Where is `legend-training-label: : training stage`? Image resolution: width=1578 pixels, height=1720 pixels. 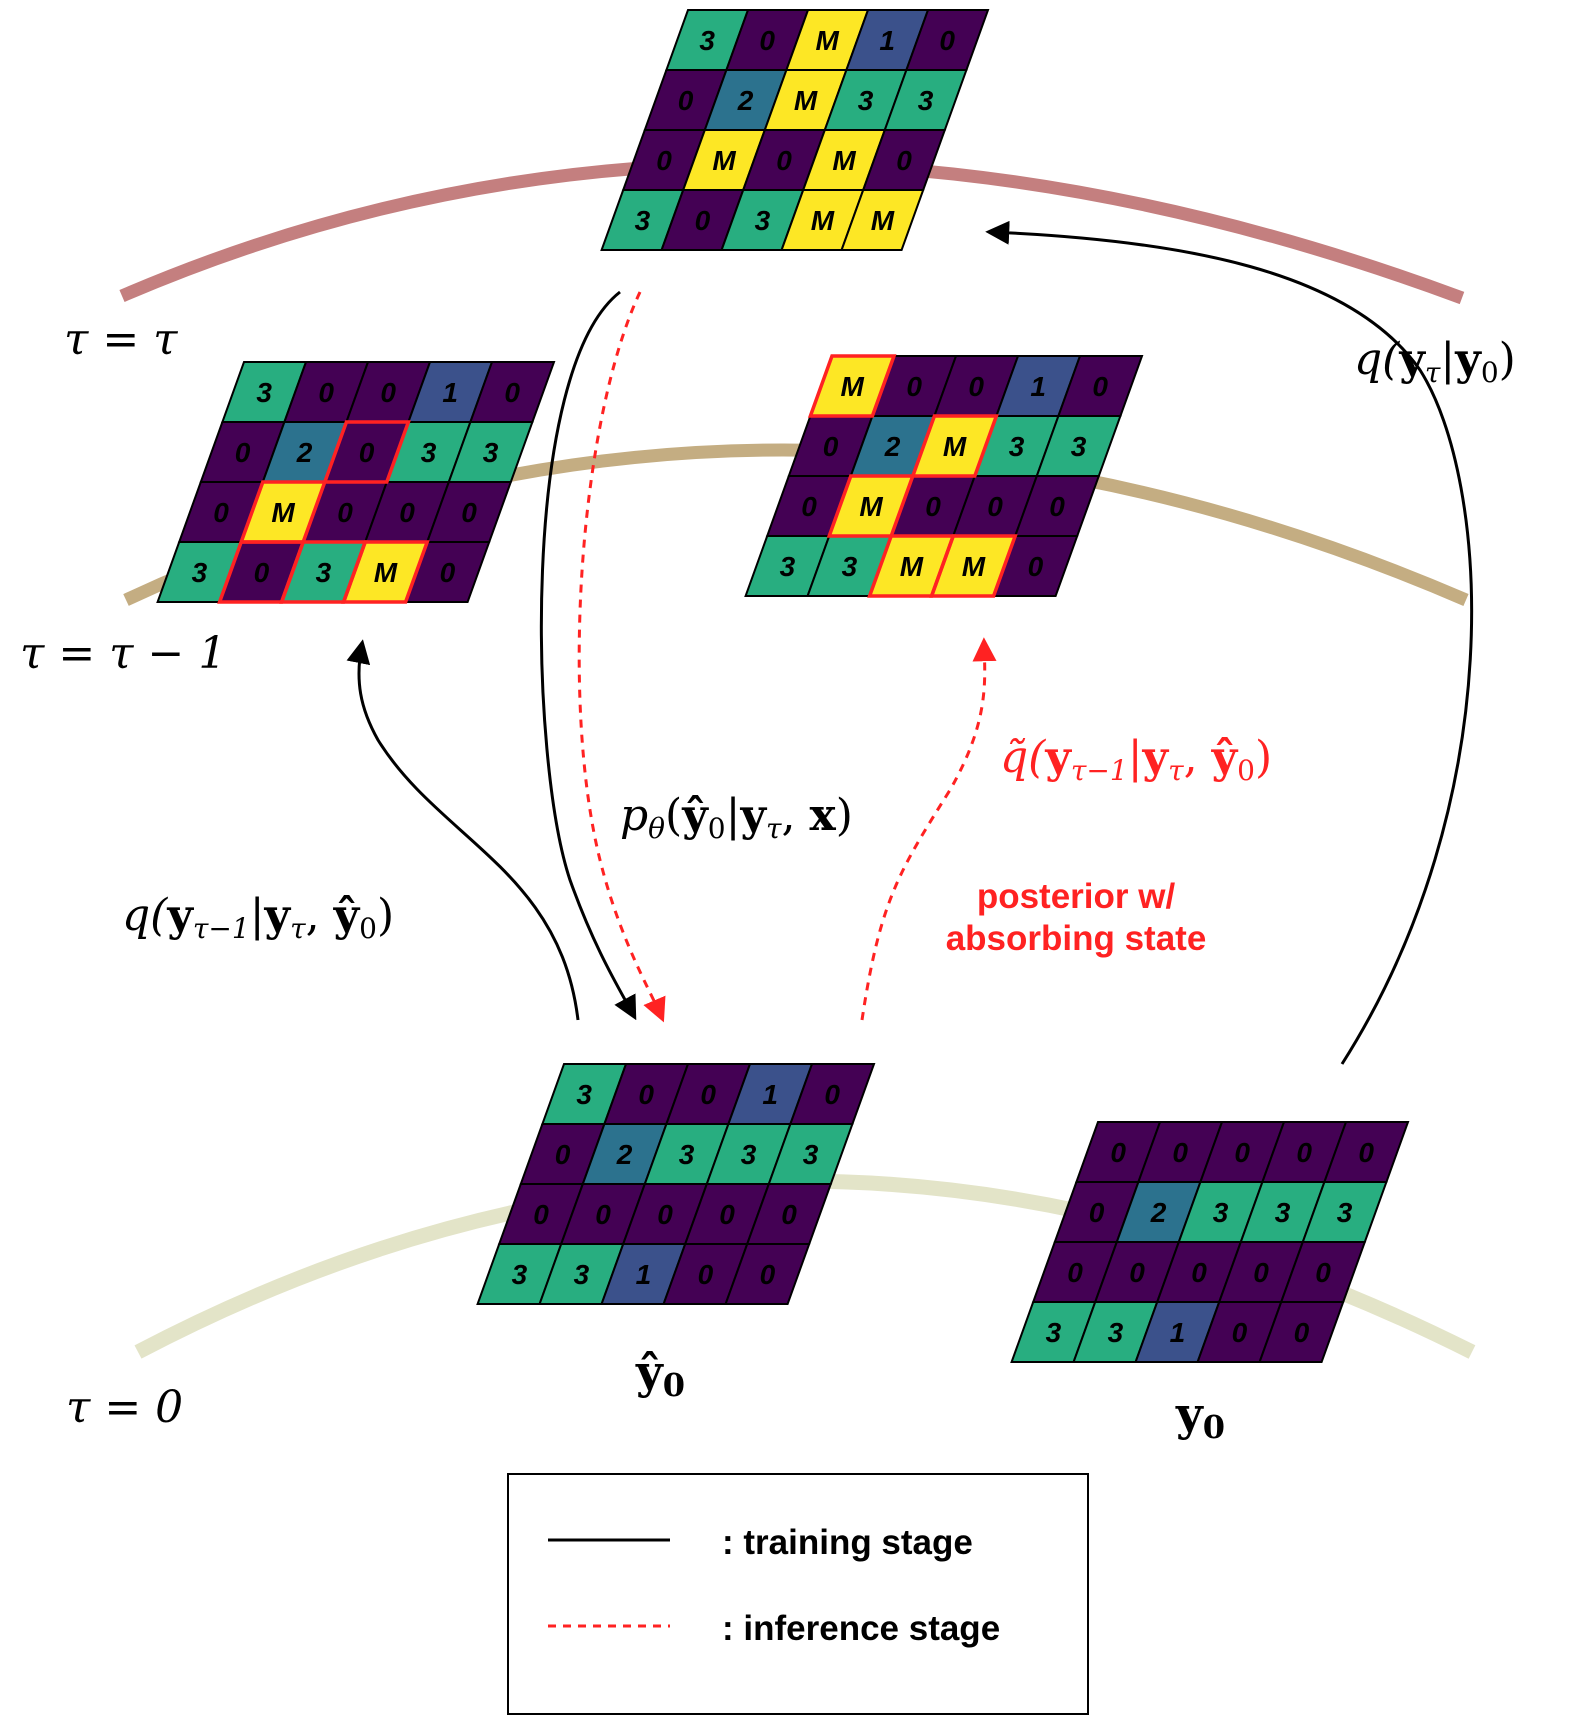
legend-training-label: : training stage is located at coordinates (847, 1542).